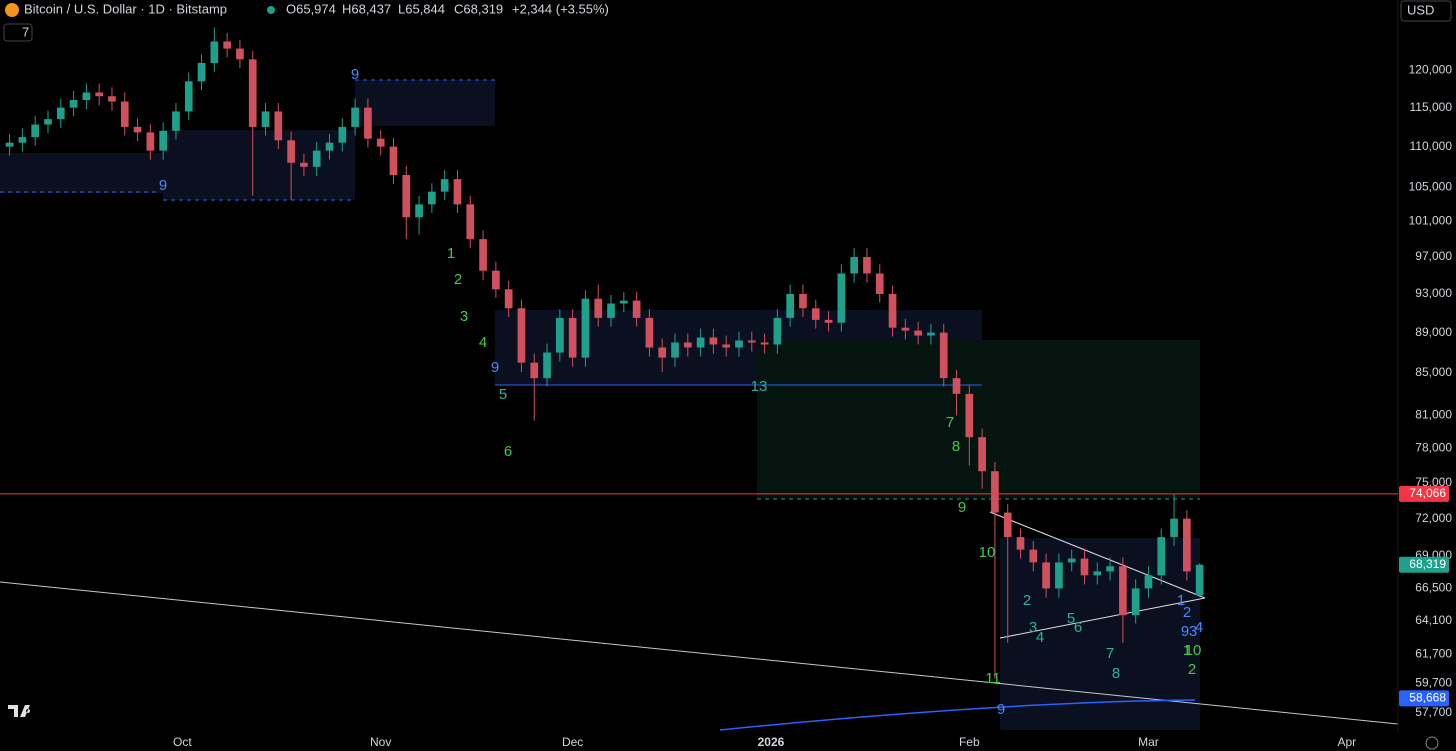 Image resolution: width=1456 pixels, height=751 pixels. Describe the element at coordinates (1346, 742) in the screenshot. I see `x-tick-label: Apr` at that location.